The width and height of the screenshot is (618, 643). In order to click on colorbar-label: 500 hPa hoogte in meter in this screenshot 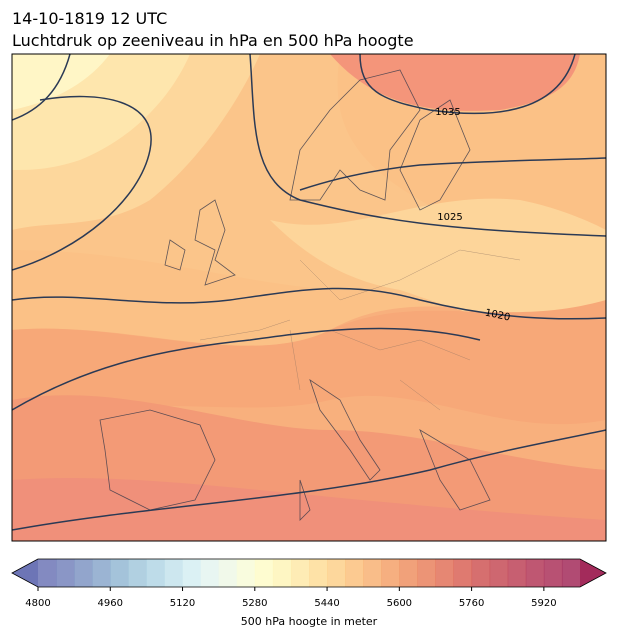, I will do `click(309, 621)`.